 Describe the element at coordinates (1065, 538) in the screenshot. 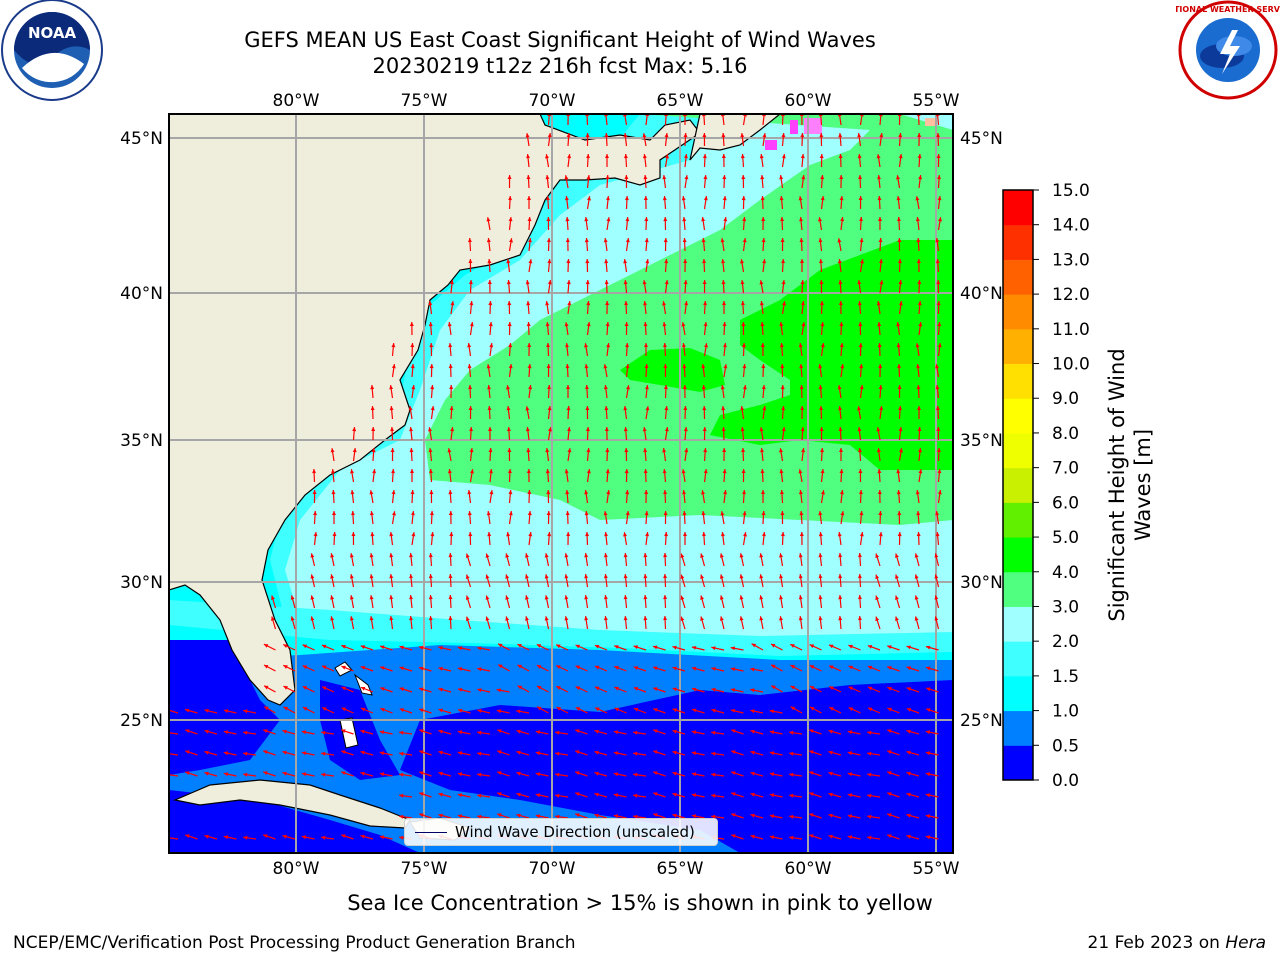

I see `colorbar-tick-label: 5.0` at that location.